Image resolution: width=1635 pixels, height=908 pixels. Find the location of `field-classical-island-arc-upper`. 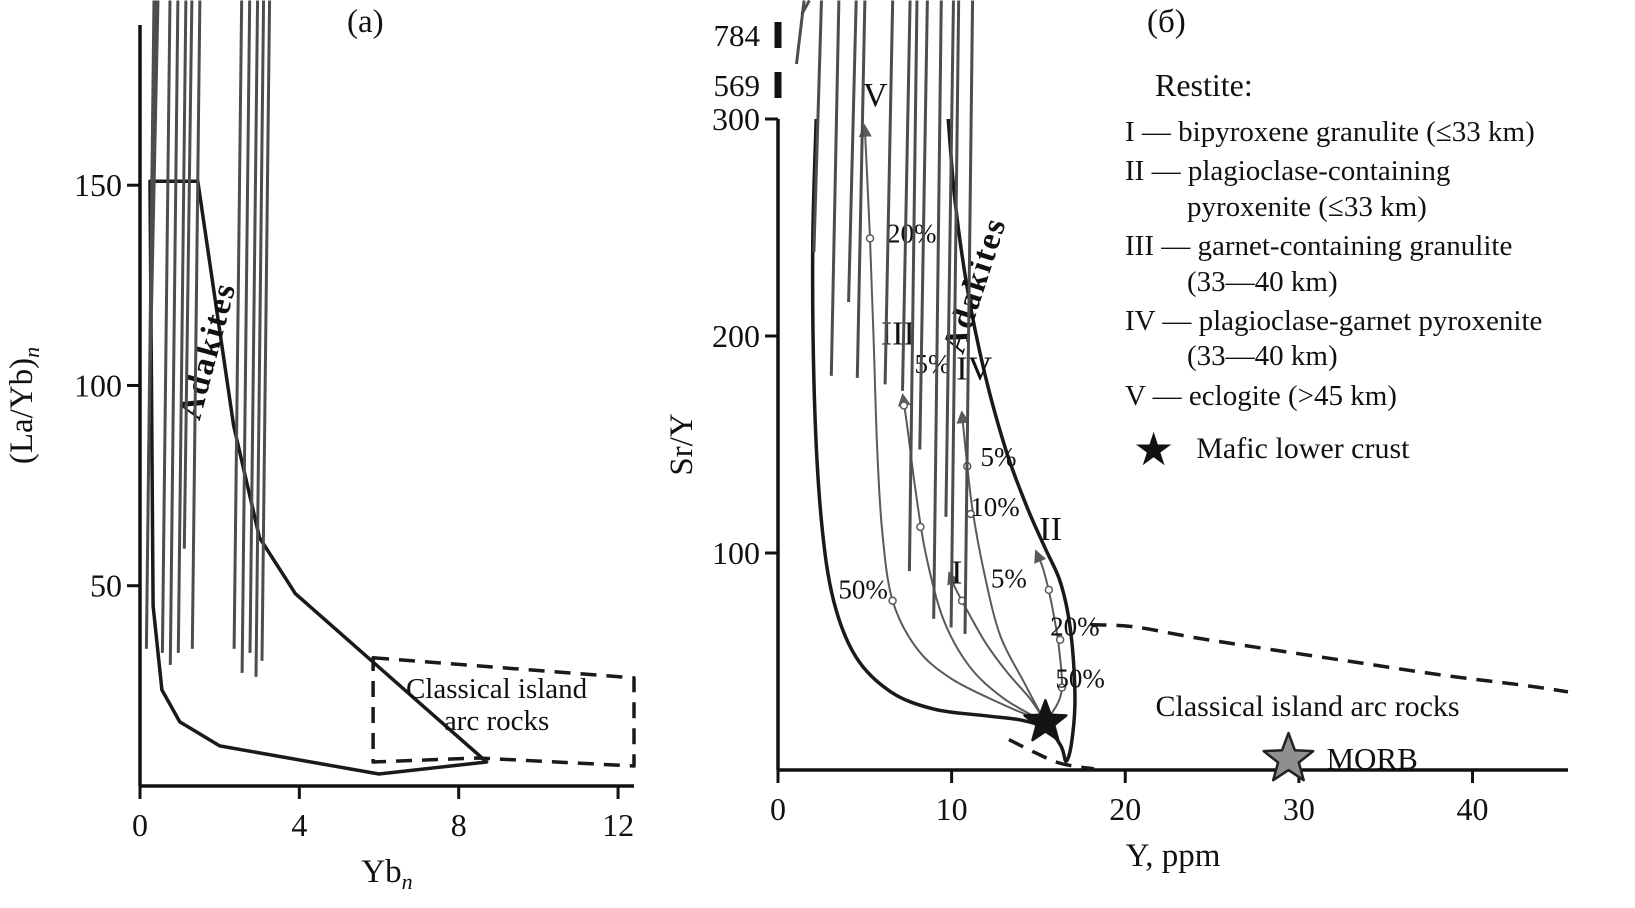

field-classical-island-arc-upper is located at coordinates (1329, 658).